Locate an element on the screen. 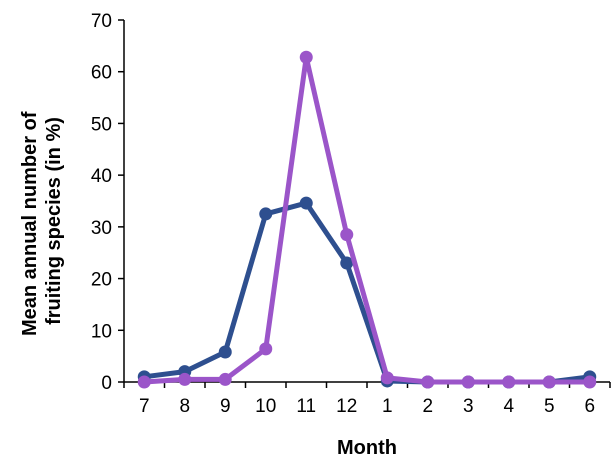 The image size is (615, 461). x-tick-label: 9 is located at coordinates (225, 406).